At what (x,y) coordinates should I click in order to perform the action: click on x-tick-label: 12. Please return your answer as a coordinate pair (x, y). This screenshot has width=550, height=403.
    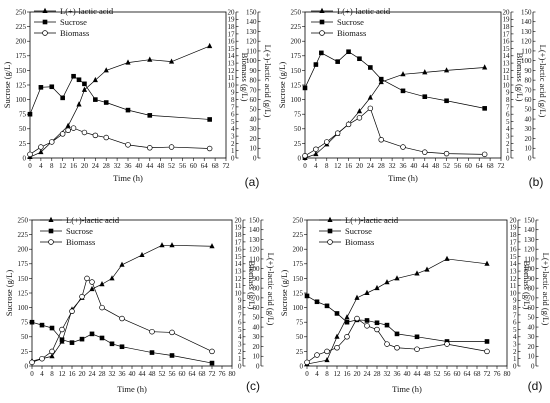
    Looking at the image, I should click on (338, 374).